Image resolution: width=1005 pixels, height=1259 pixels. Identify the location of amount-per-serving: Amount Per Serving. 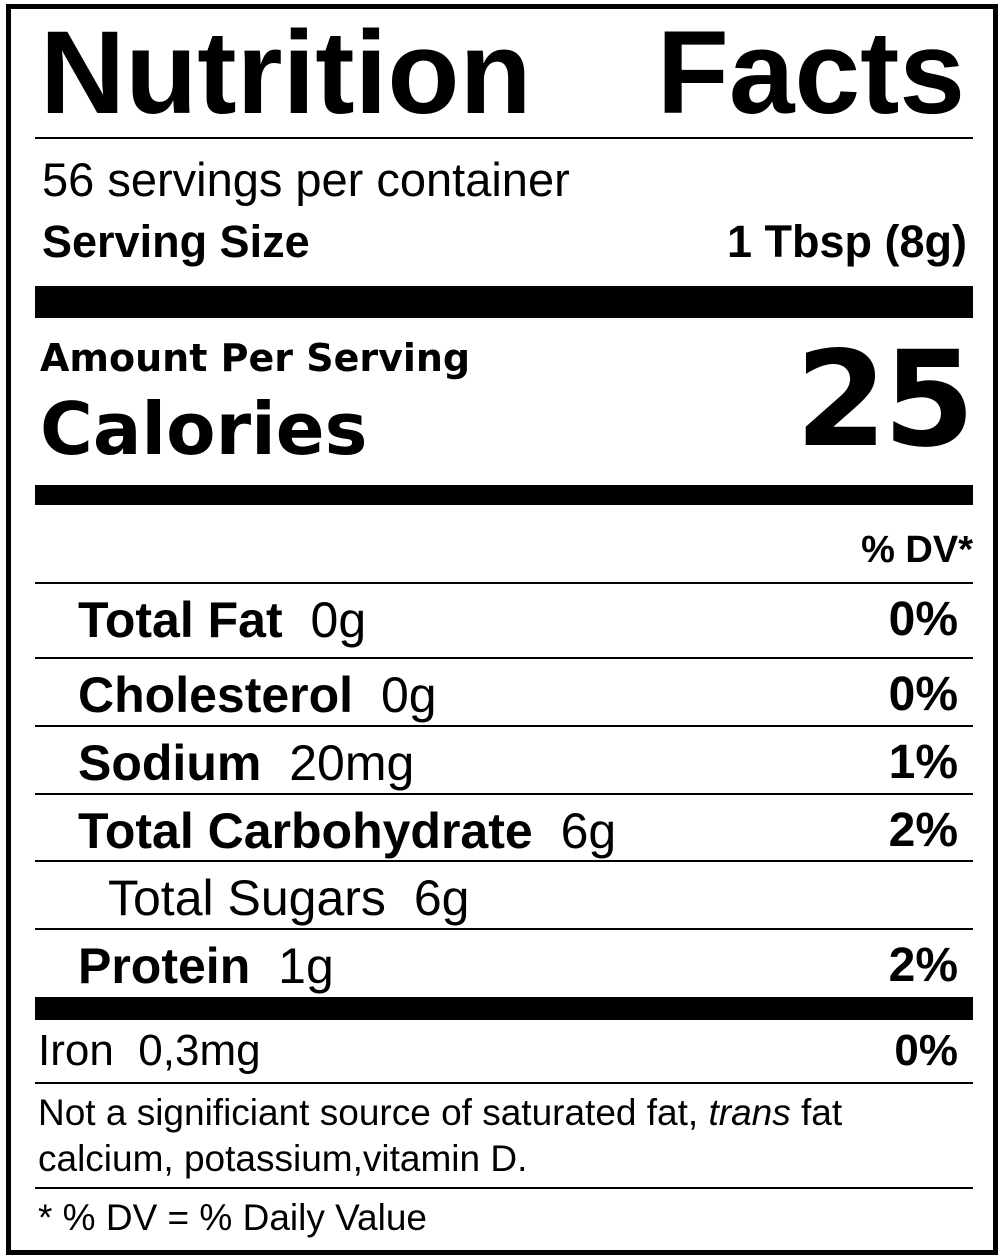
(255, 358).